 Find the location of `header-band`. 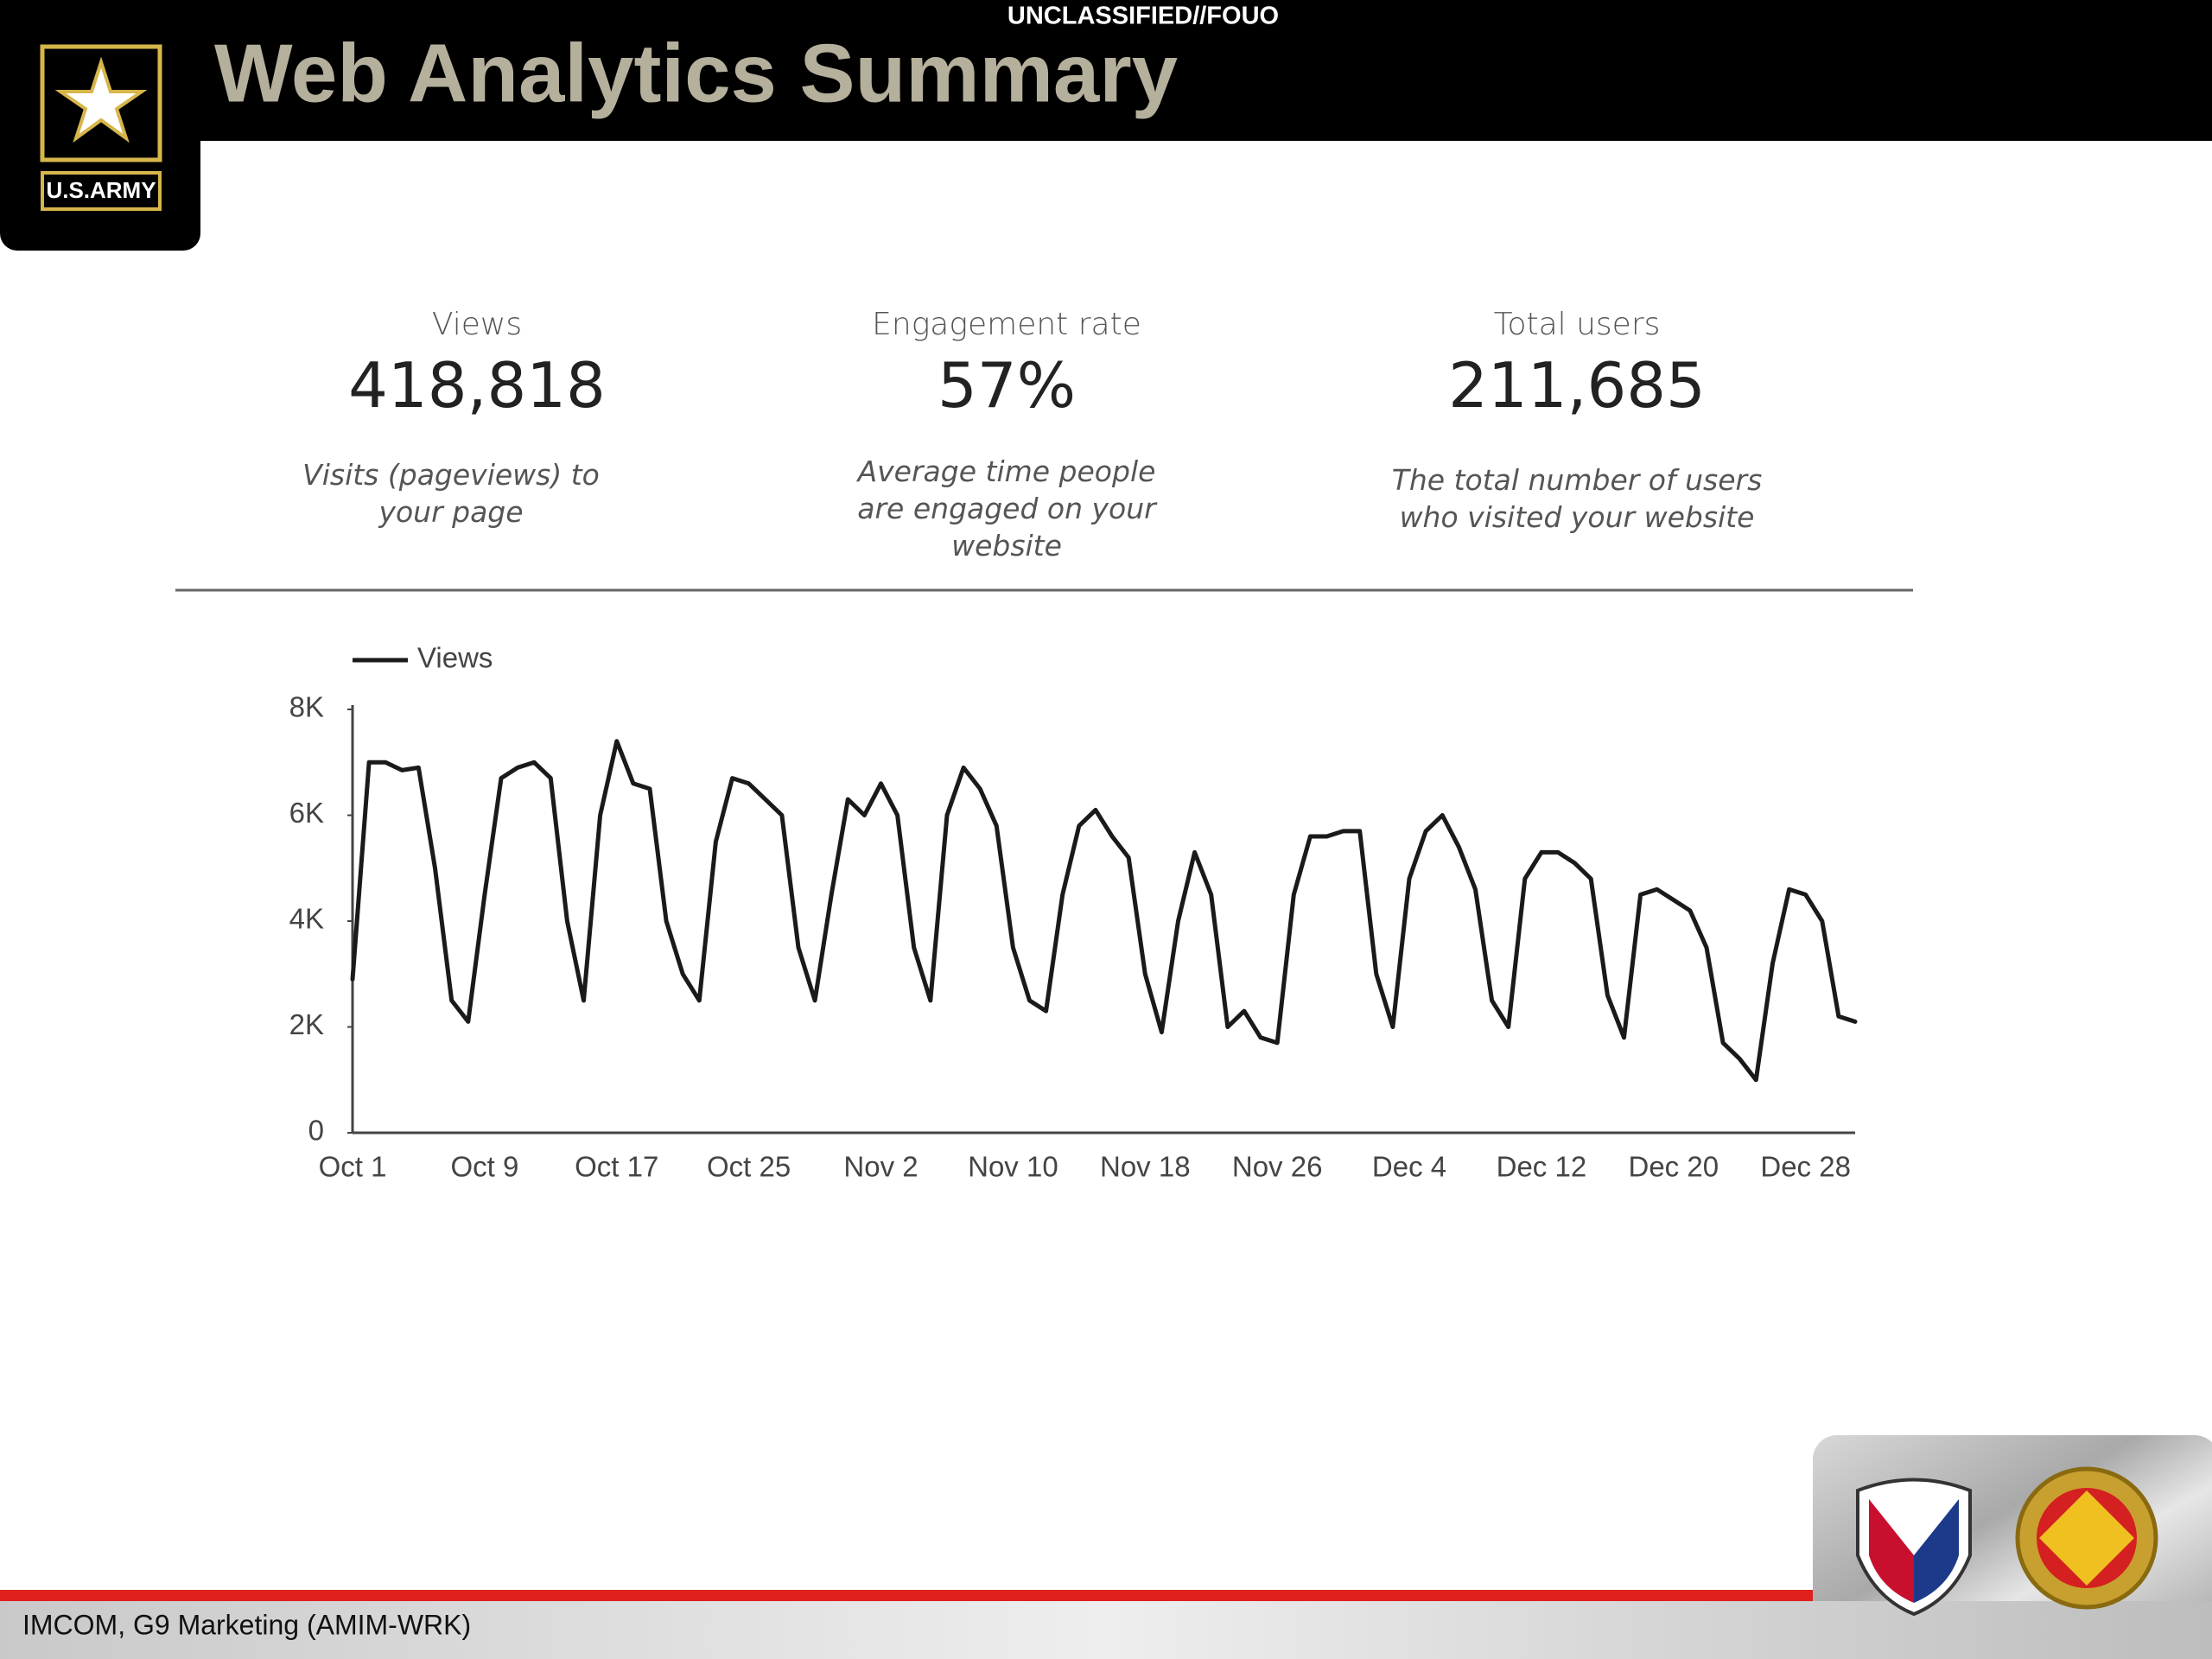

header-band is located at coordinates (1106, 70).